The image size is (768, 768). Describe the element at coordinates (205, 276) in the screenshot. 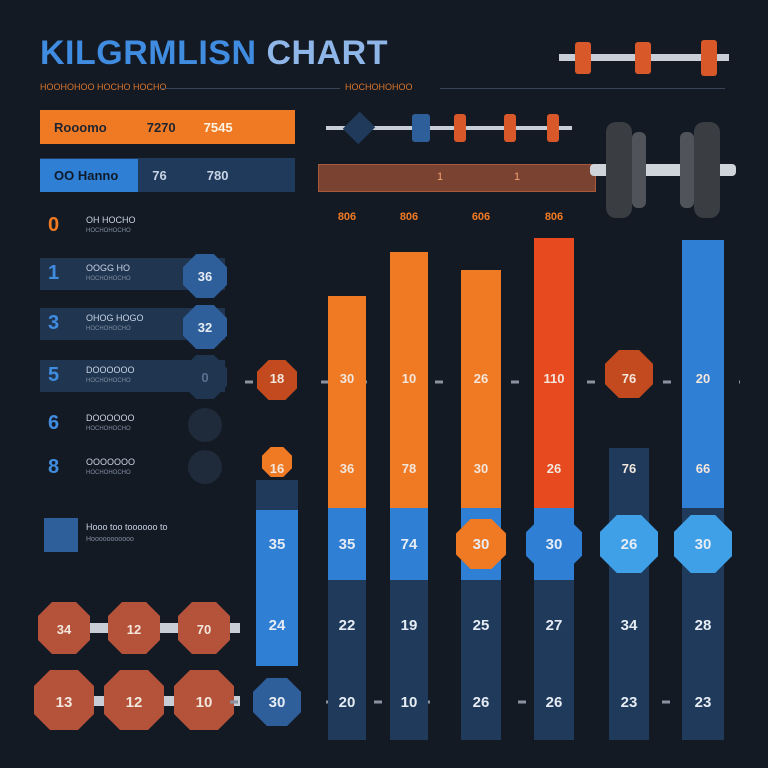

I see `list-badge: 36` at that location.